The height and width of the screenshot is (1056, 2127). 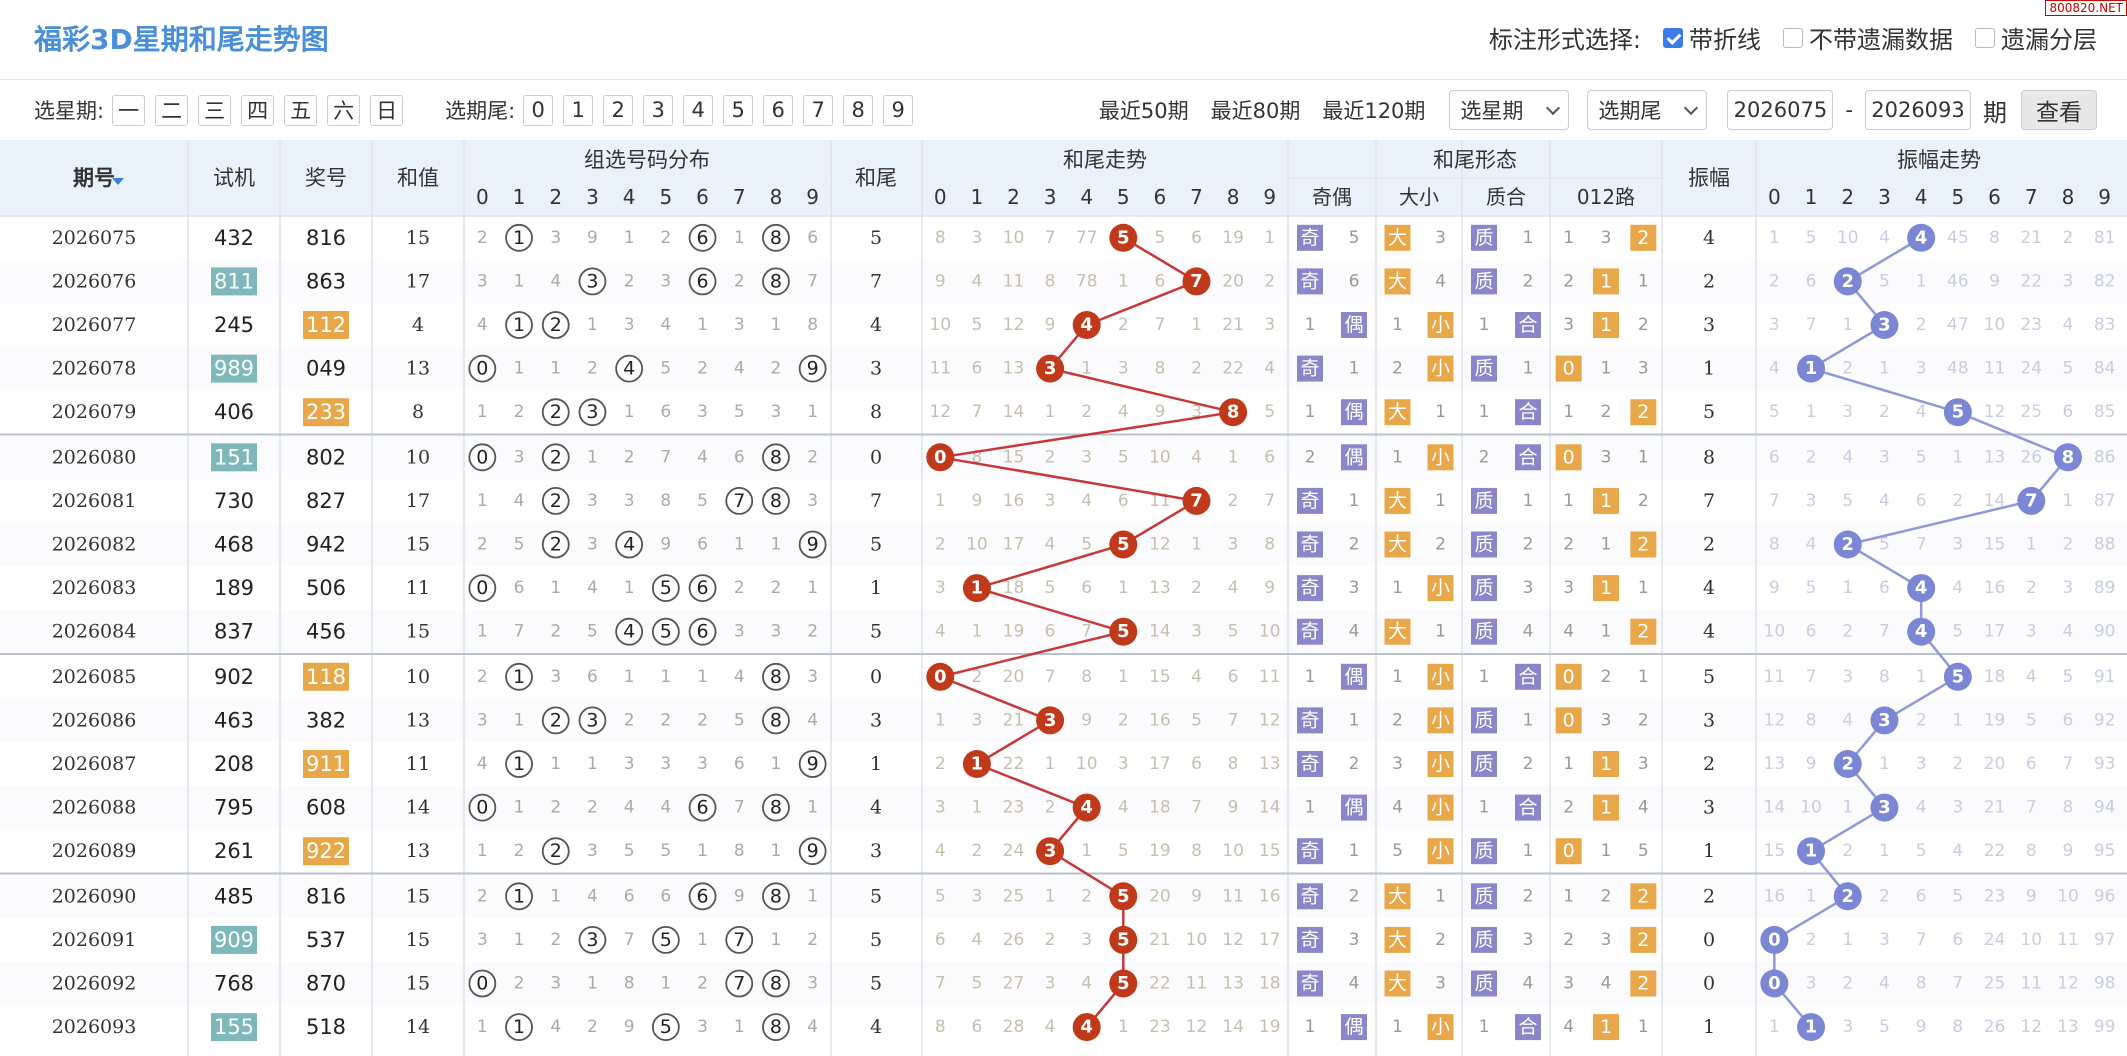 I want to click on road-omission: 2, so click(x=1568, y=940).